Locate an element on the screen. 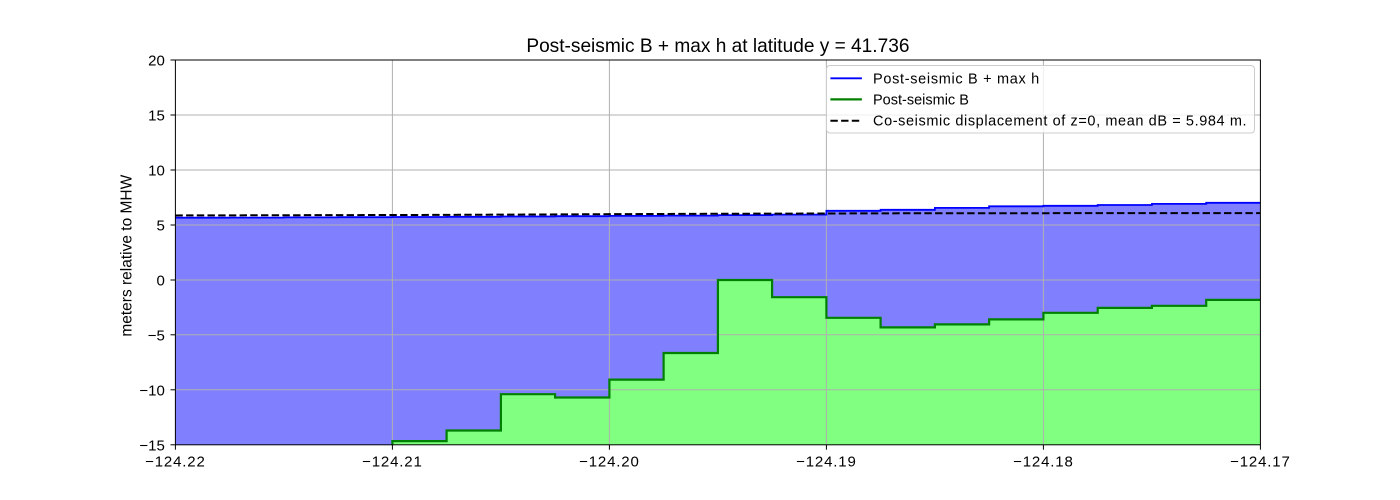  svg-text: −124.19 is located at coordinates (826, 462).